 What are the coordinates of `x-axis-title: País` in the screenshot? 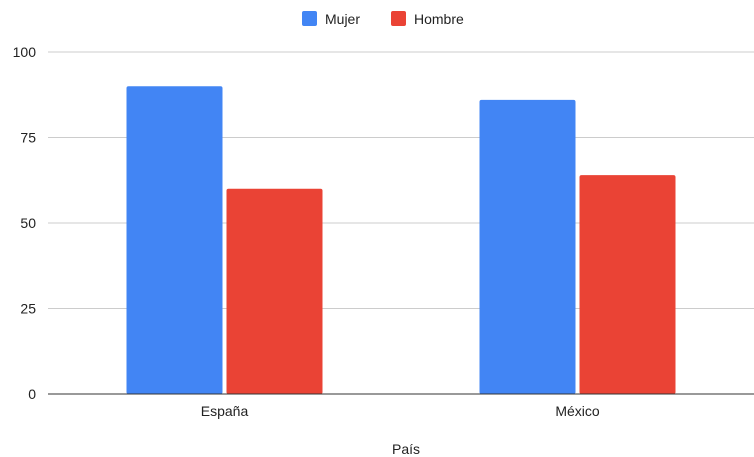 It's located at (406, 449).